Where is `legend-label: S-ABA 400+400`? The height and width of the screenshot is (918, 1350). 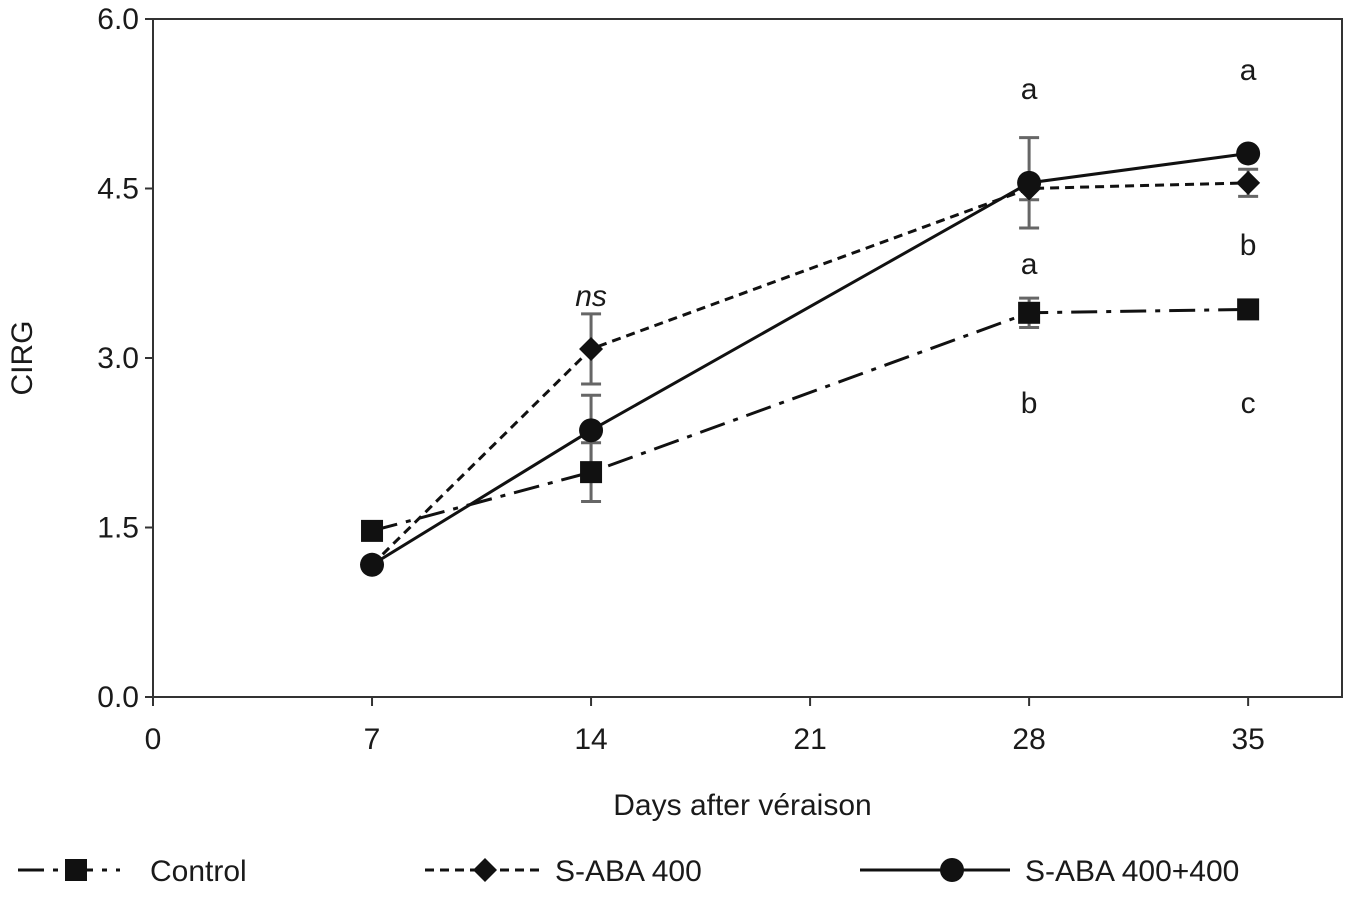
legend-label: S-ABA 400+400 is located at coordinates (1132, 871).